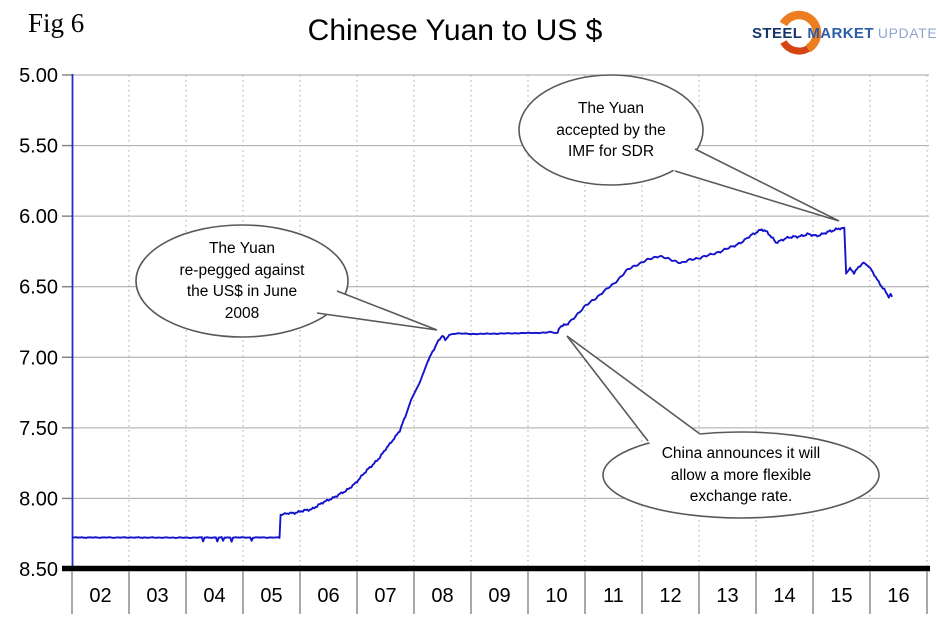 Image resolution: width=940 pixels, height=632 pixels. Describe the element at coordinates (556, 596) in the screenshot. I see `x-tick-label: 10` at that location.